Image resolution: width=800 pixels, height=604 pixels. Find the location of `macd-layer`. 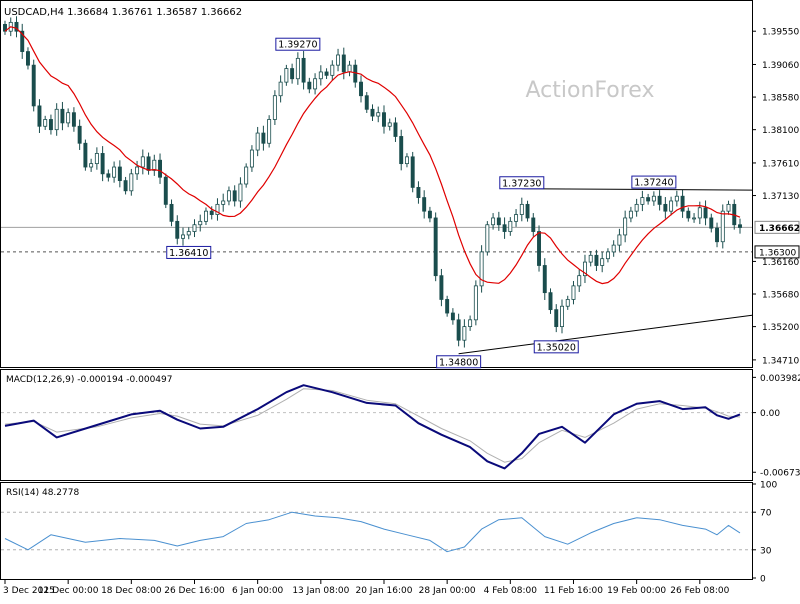

macd-layer is located at coordinates (376, 427).